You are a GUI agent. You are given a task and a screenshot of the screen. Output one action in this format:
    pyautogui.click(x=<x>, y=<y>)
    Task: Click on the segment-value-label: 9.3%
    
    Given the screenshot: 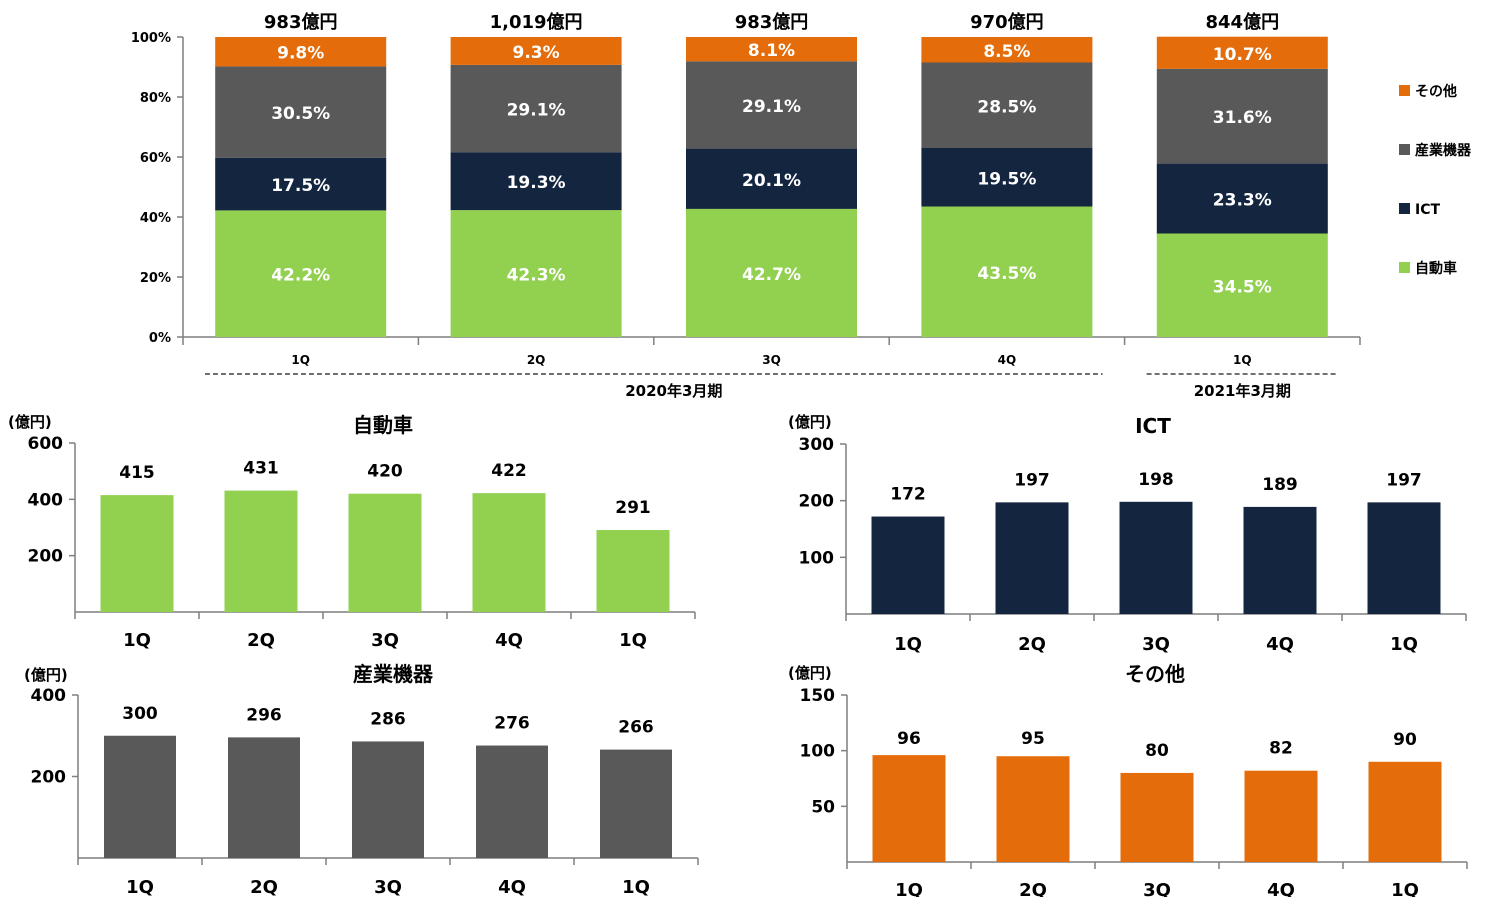 What is the action you would take?
    pyautogui.click(x=536, y=53)
    